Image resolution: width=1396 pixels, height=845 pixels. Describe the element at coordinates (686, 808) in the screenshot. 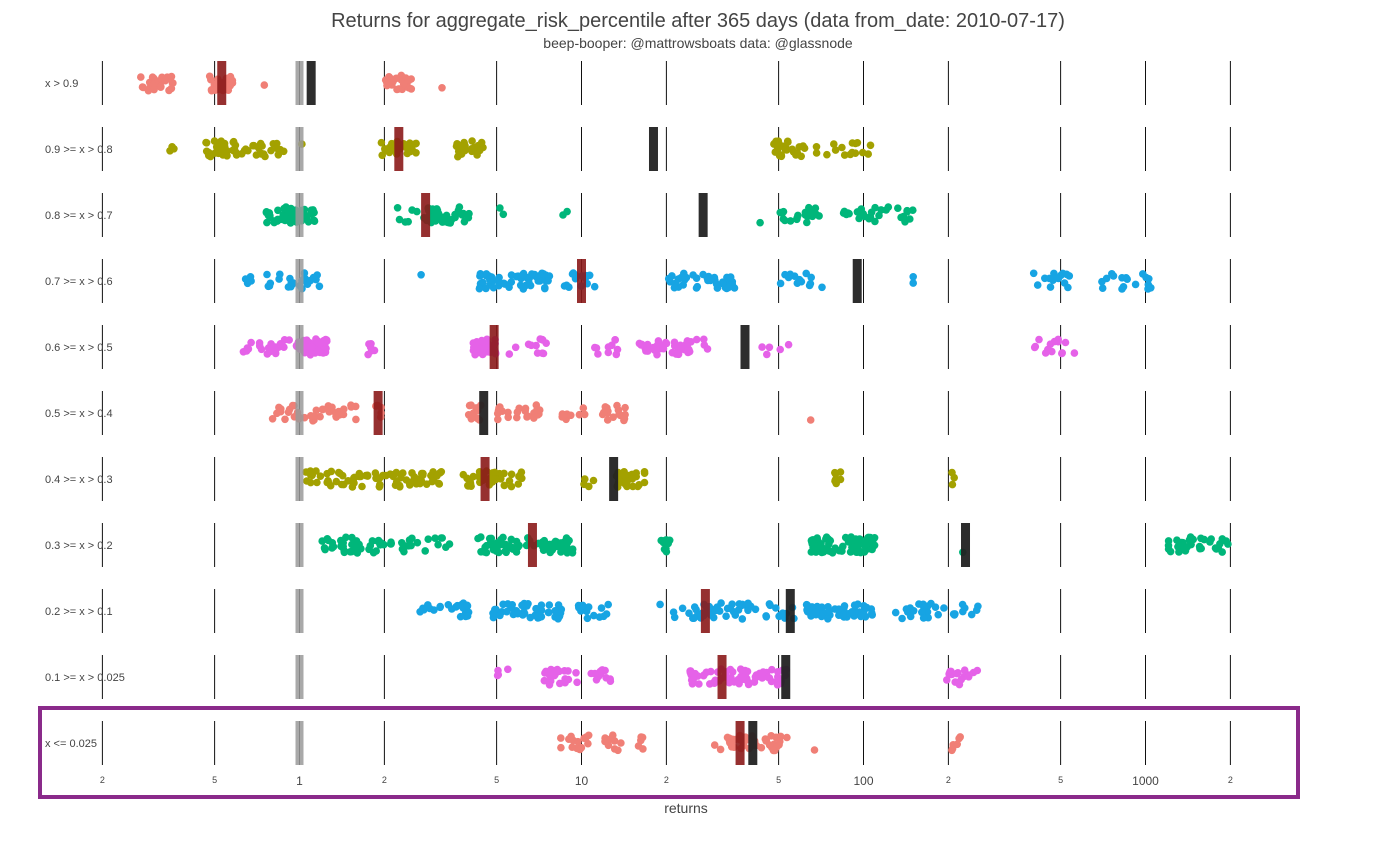

I see `x-axis-title: returns` at that location.